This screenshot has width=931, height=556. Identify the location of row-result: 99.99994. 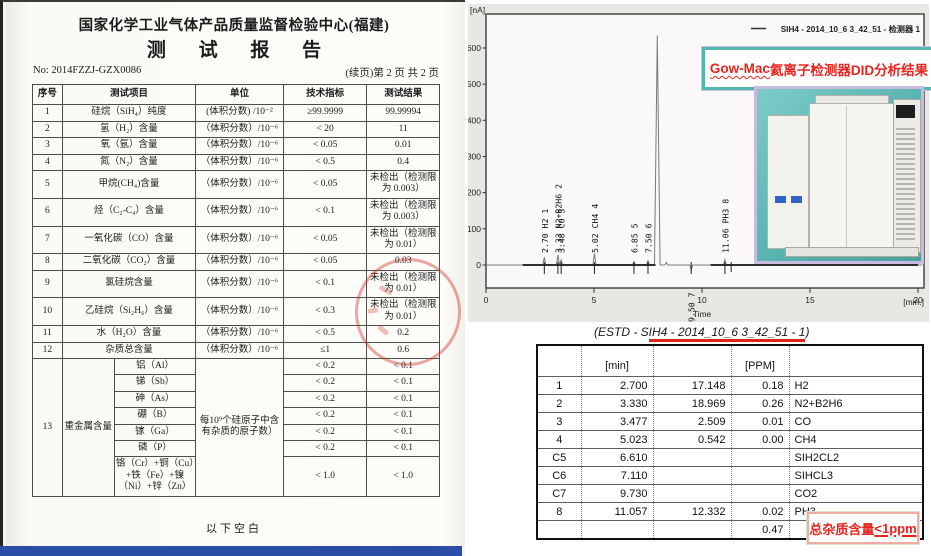
(403, 113).